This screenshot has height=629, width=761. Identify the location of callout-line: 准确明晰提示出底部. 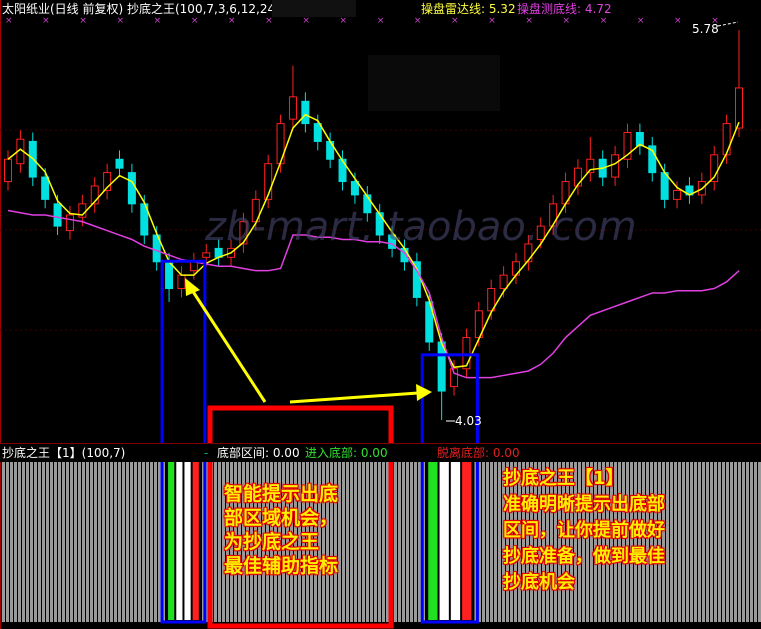
(584, 504).